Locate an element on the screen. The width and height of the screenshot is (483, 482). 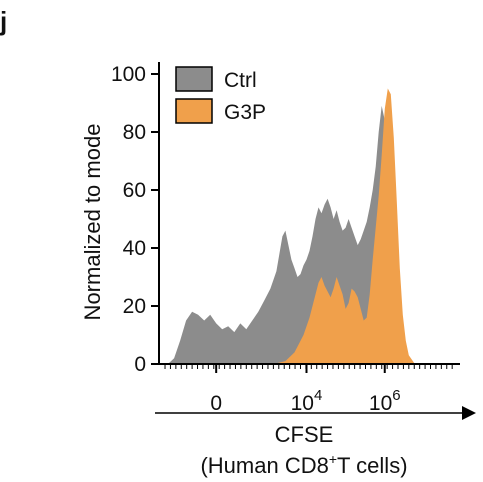
x-axis-ticks: 0 10⁴ 10⁶ is located at coordinates (308, 389).